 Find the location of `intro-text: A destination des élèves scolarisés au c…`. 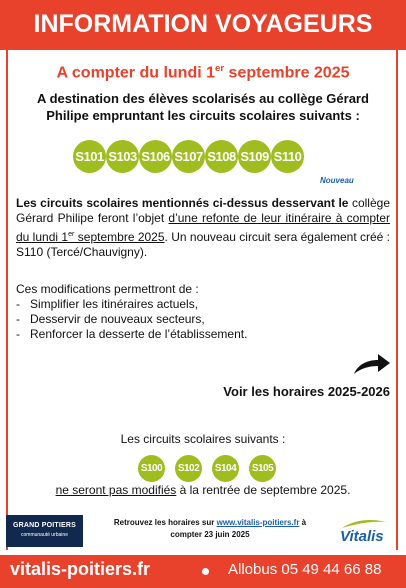

intro-text: A destination des élèves scolarisés au c… is located at coordinates (203, 107).